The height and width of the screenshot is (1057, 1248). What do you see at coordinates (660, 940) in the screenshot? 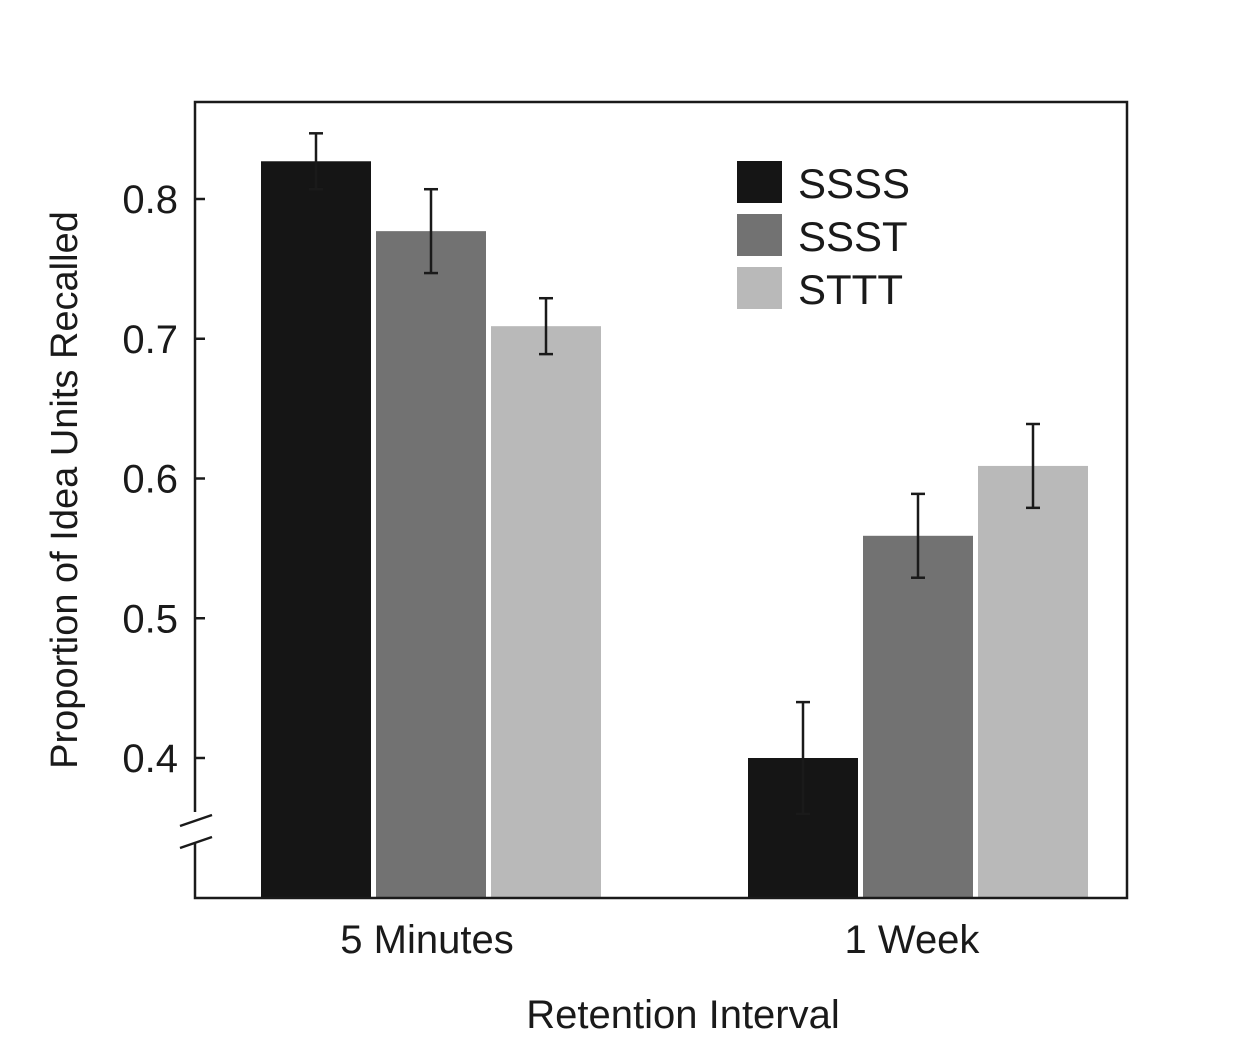
I see `x-tick-labels: 5 Minutes 1 Week` at bounding box center [660, 940].